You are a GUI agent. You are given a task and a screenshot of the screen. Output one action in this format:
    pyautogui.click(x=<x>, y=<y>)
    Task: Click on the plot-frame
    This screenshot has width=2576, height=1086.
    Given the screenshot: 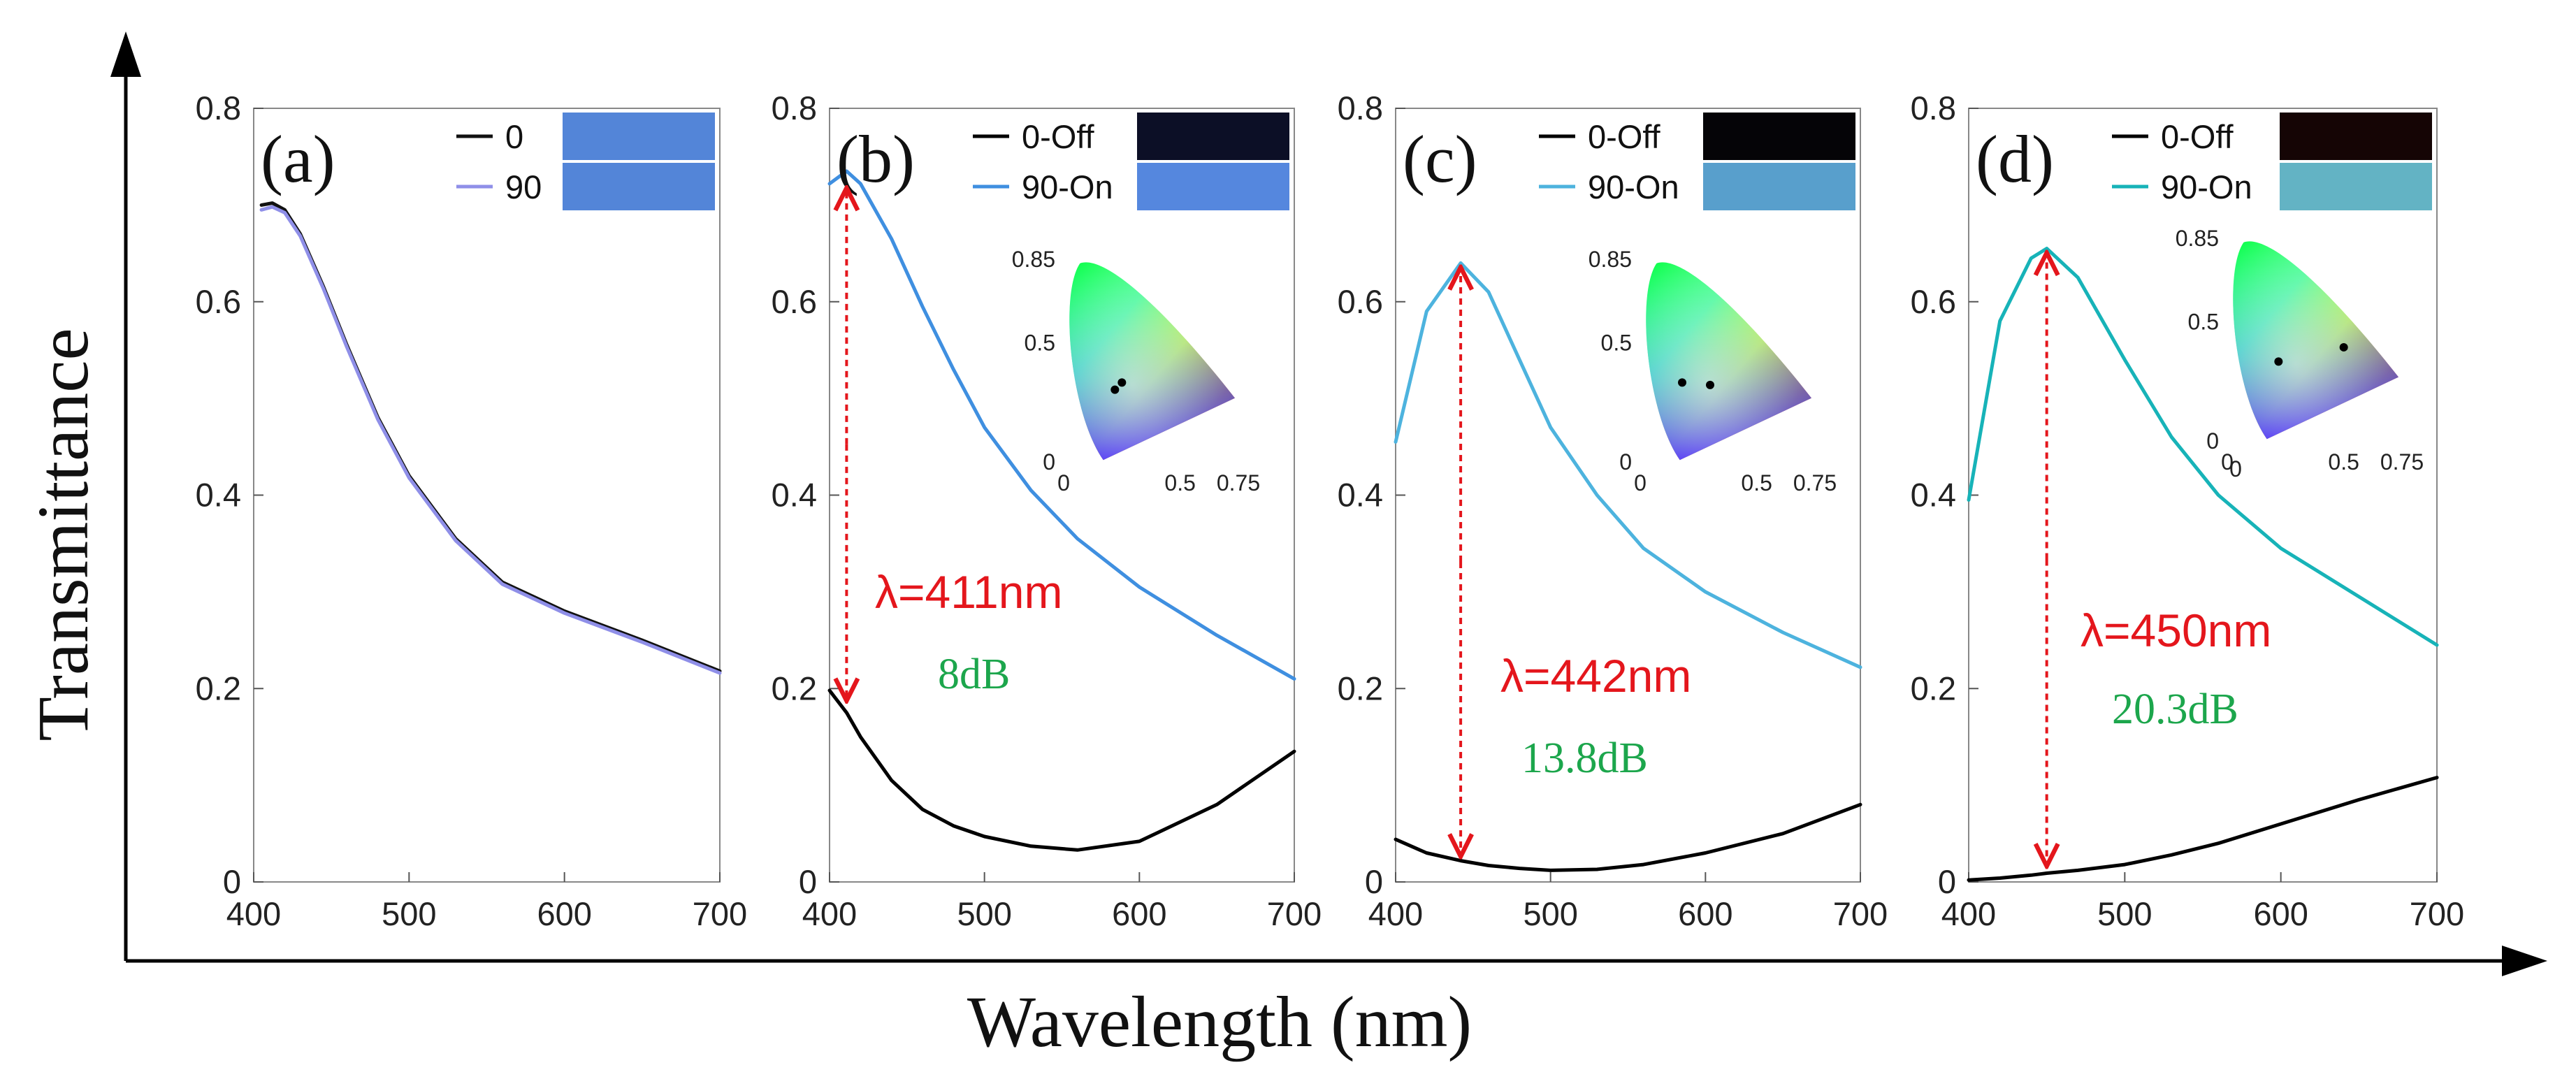 What is the action you would take?
    pyautogui.click(x=2203, y=496)
    